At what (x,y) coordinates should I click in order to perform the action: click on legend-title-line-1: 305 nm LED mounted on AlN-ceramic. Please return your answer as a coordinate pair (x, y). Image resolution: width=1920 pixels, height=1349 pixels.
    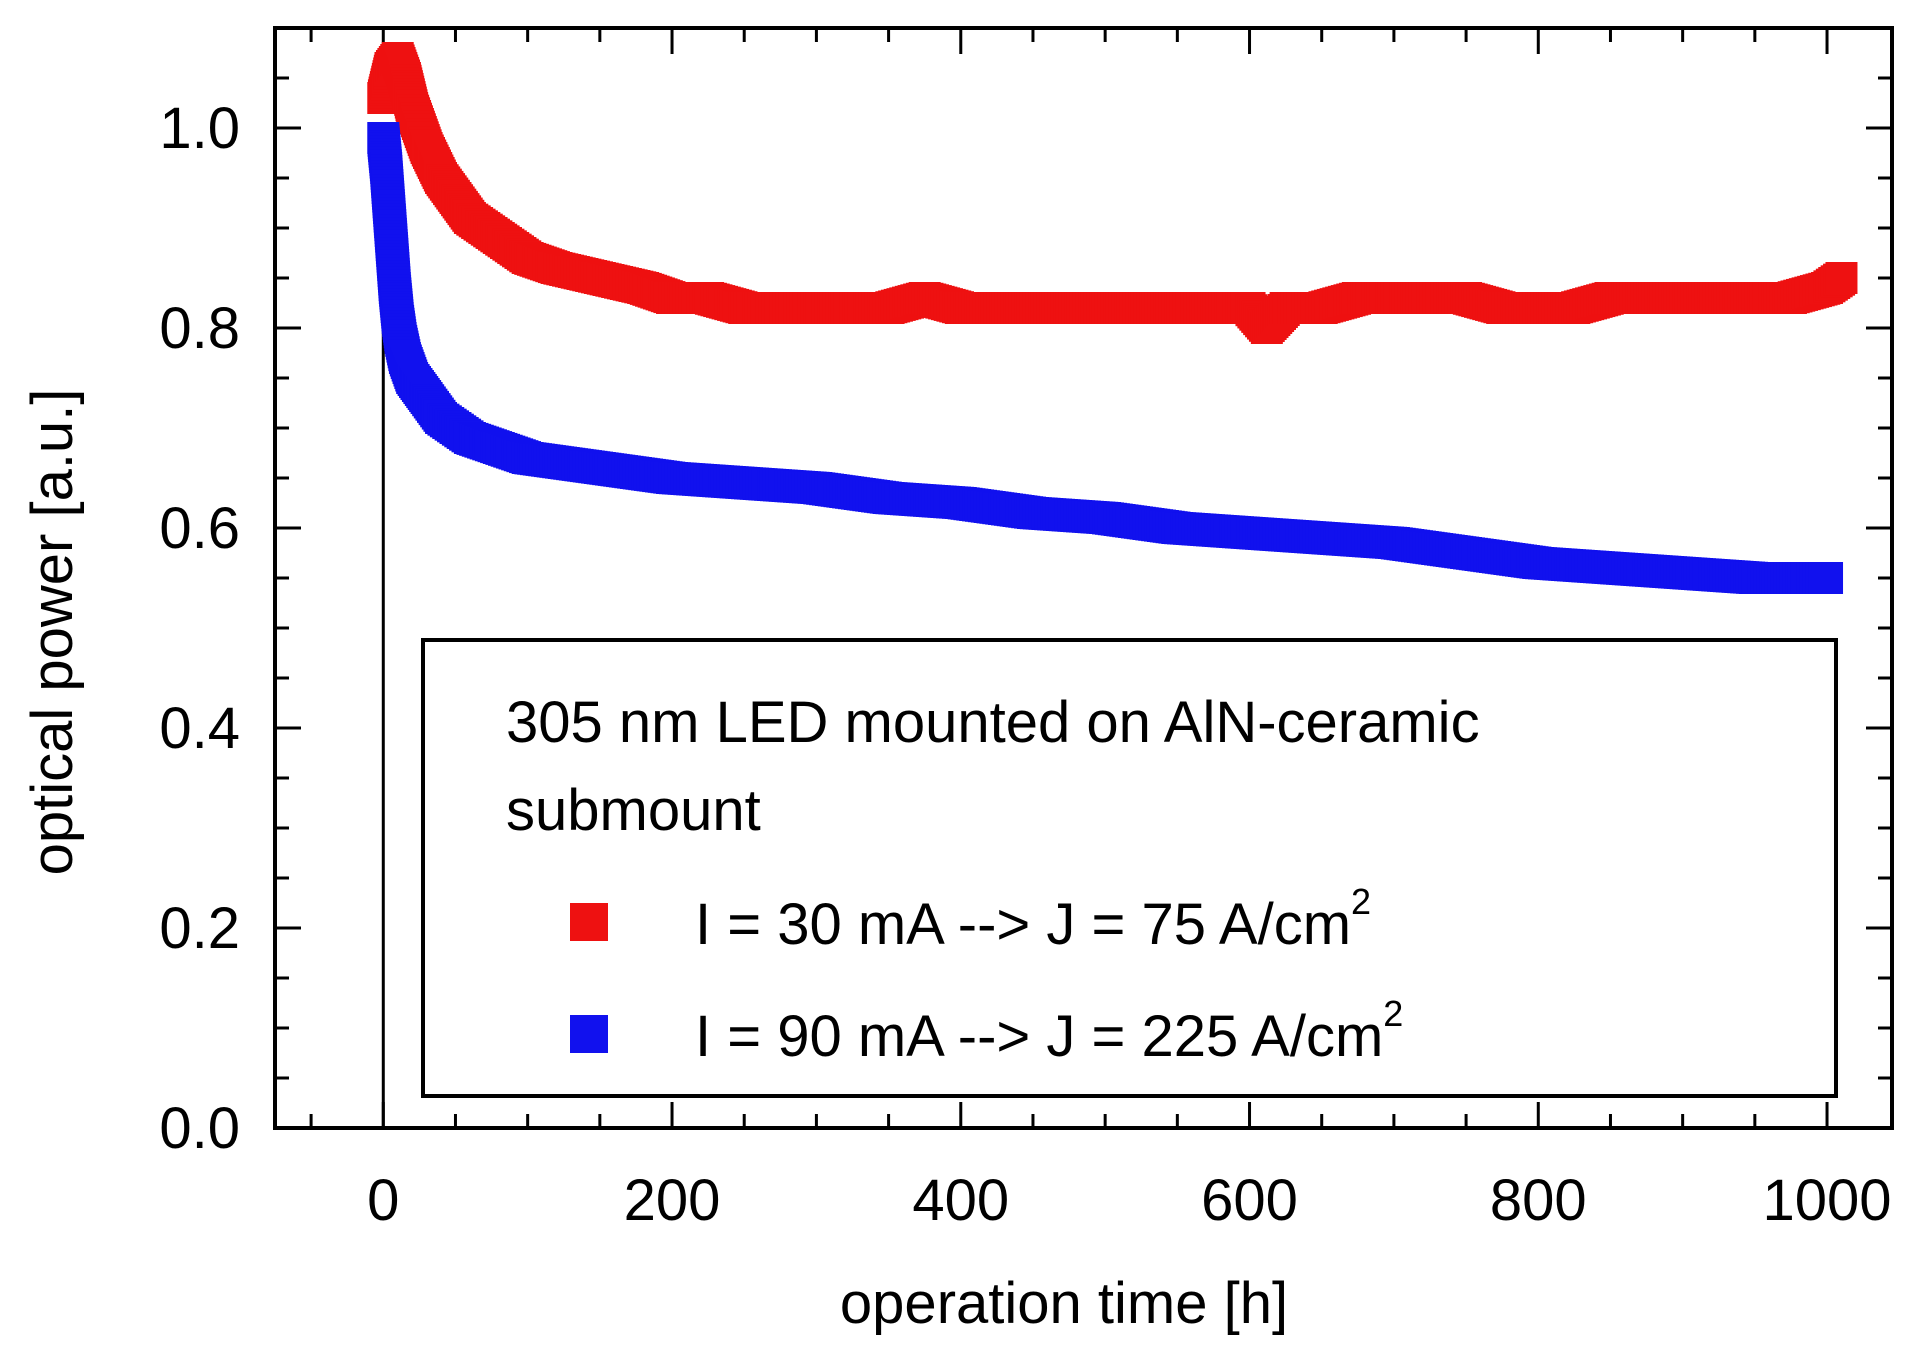
    Looking at the image, I should click on (993, 722).